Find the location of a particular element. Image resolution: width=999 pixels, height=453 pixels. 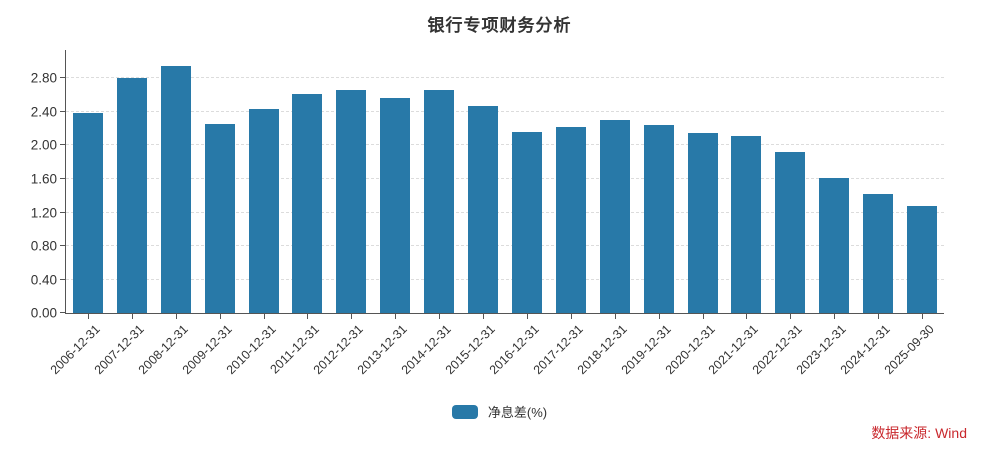

y-axis-label: 0.40 is located at coordinates (43, 279).